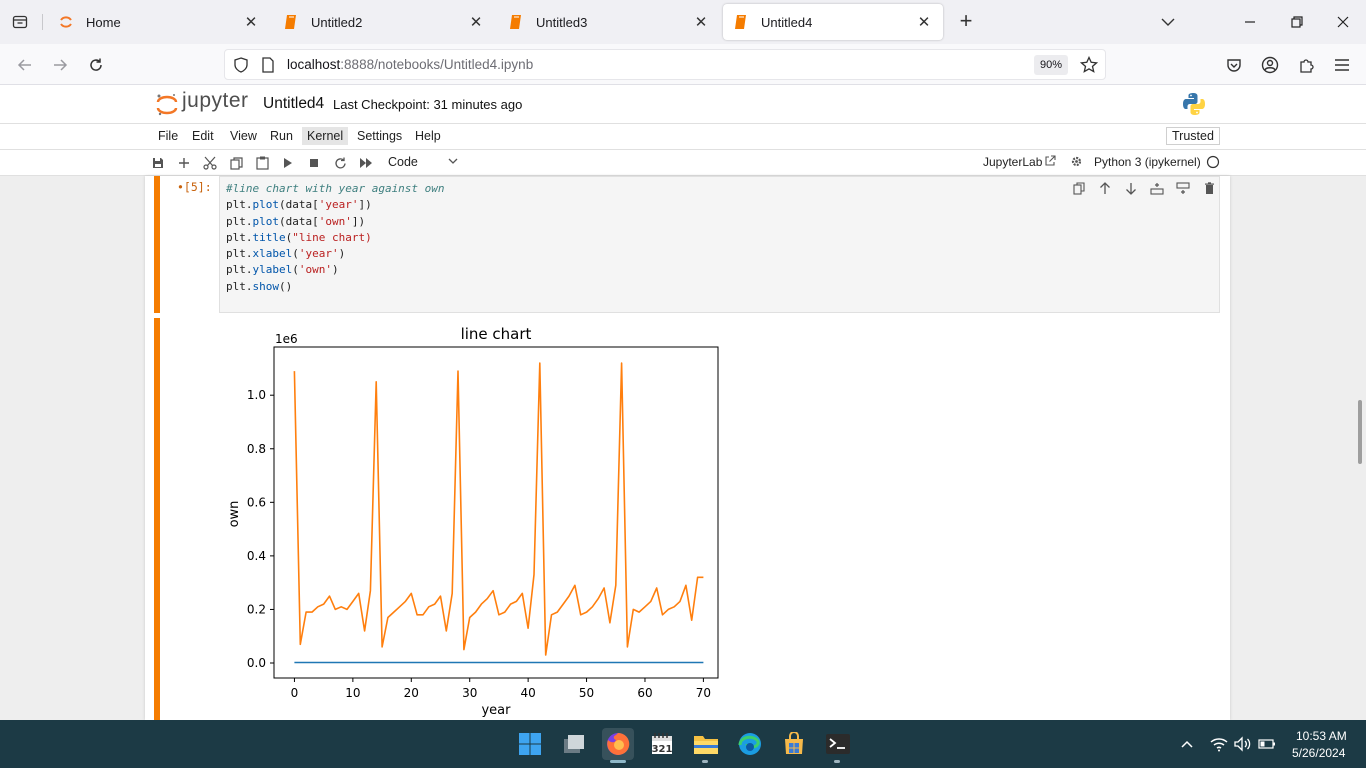 This screenshot has height=768, width=1366. What do you see at coordinates (1147, 162) in the screenshot?
I see `kernel-name: Python 3 (ipykernel)` at bounding box center [1147, 162].